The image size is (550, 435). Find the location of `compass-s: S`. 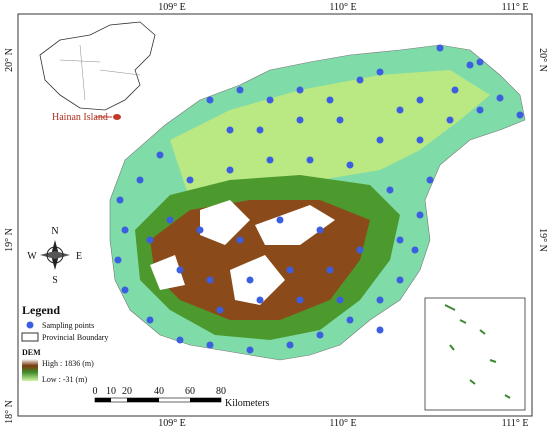

compass-s: S is located at coordinates (55, 280).